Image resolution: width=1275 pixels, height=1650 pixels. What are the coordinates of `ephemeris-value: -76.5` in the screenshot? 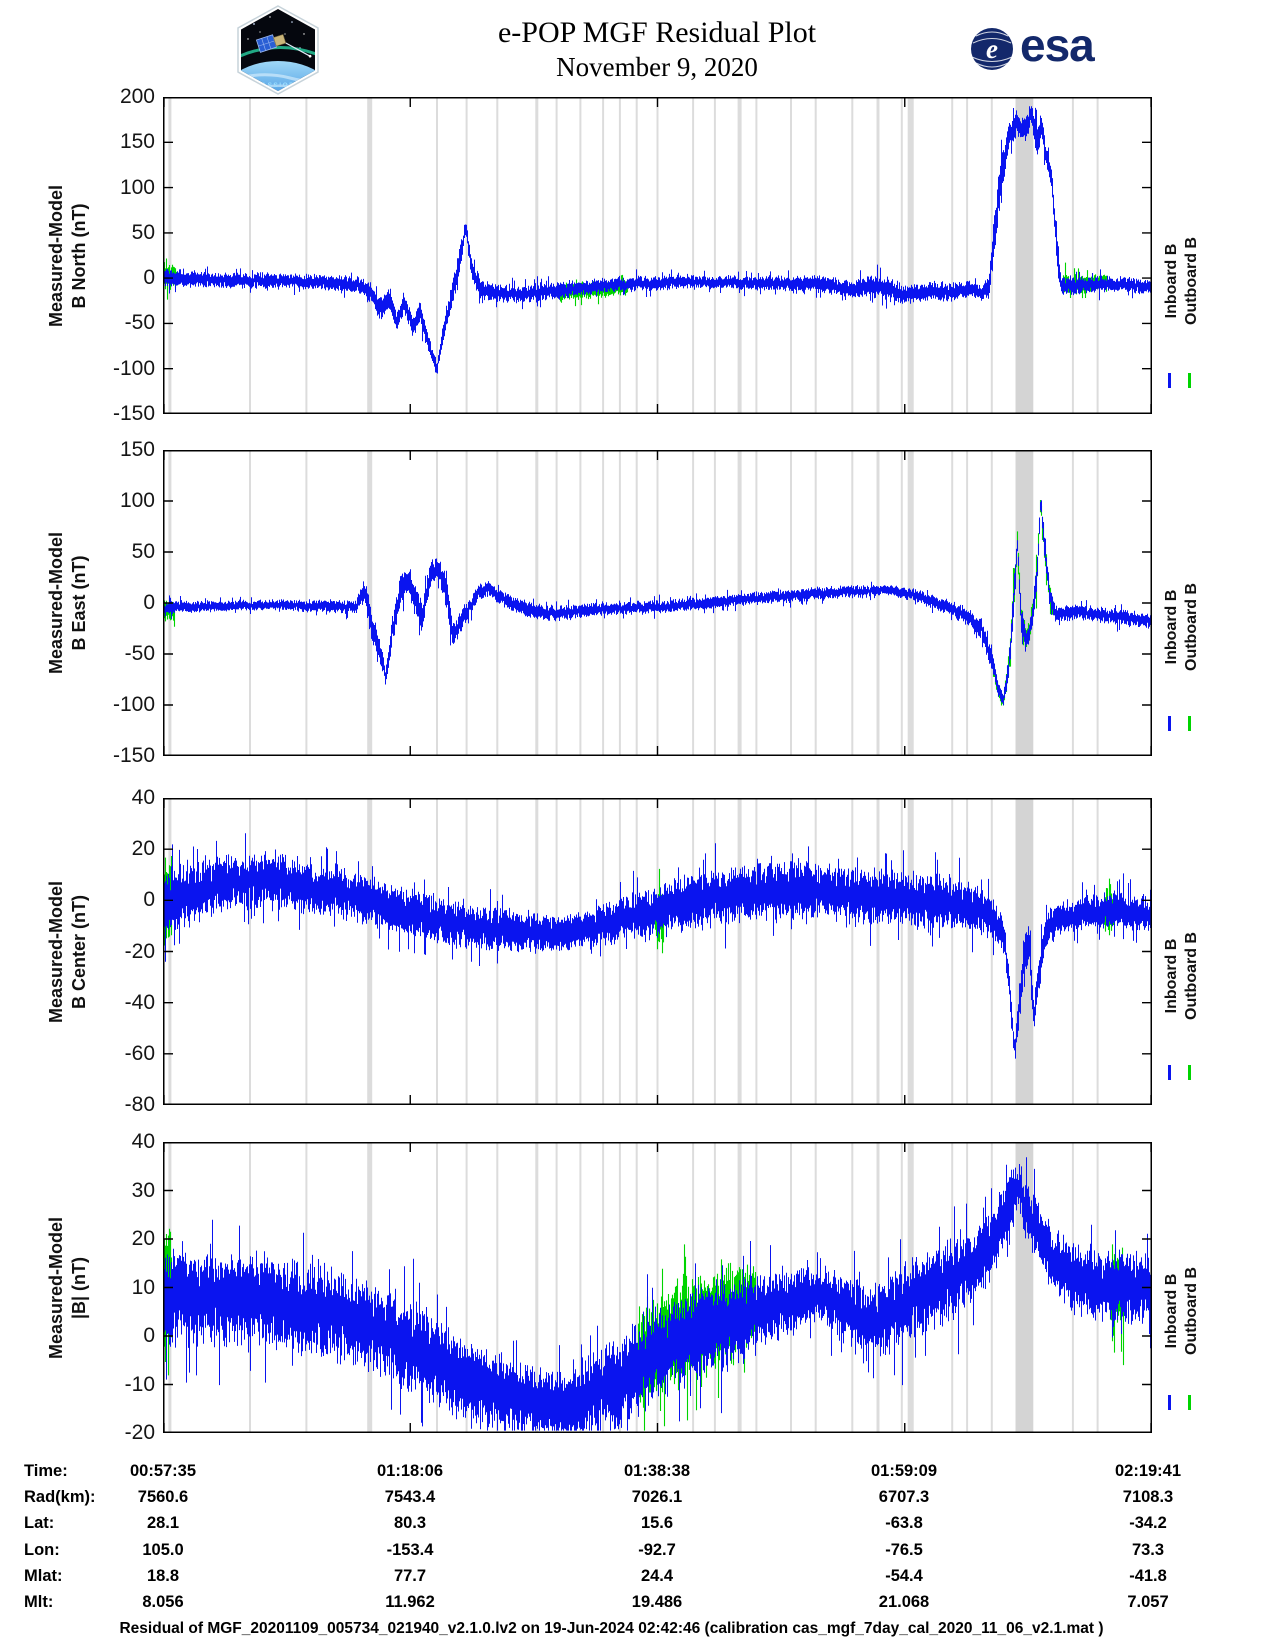 It's located at (904, 1550).